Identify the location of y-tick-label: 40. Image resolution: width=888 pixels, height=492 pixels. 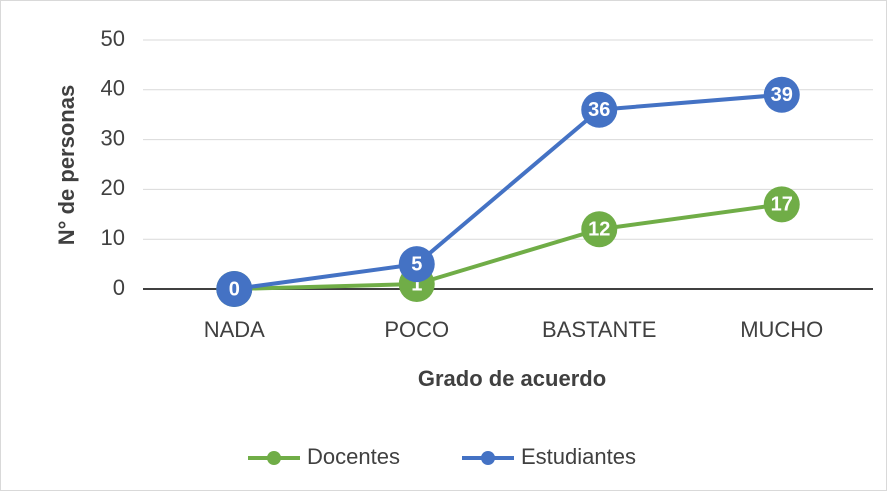
(113, 88).